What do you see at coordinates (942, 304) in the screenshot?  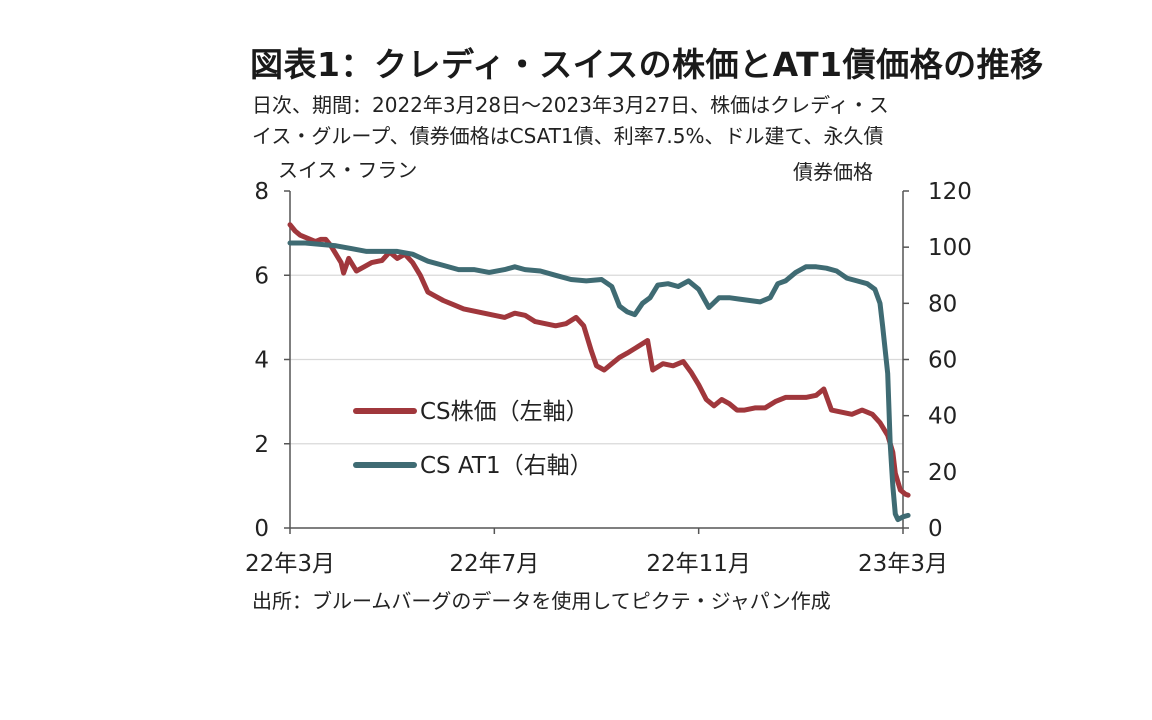 I see `right-tick-label: 80` at bounding box center [942, 304].